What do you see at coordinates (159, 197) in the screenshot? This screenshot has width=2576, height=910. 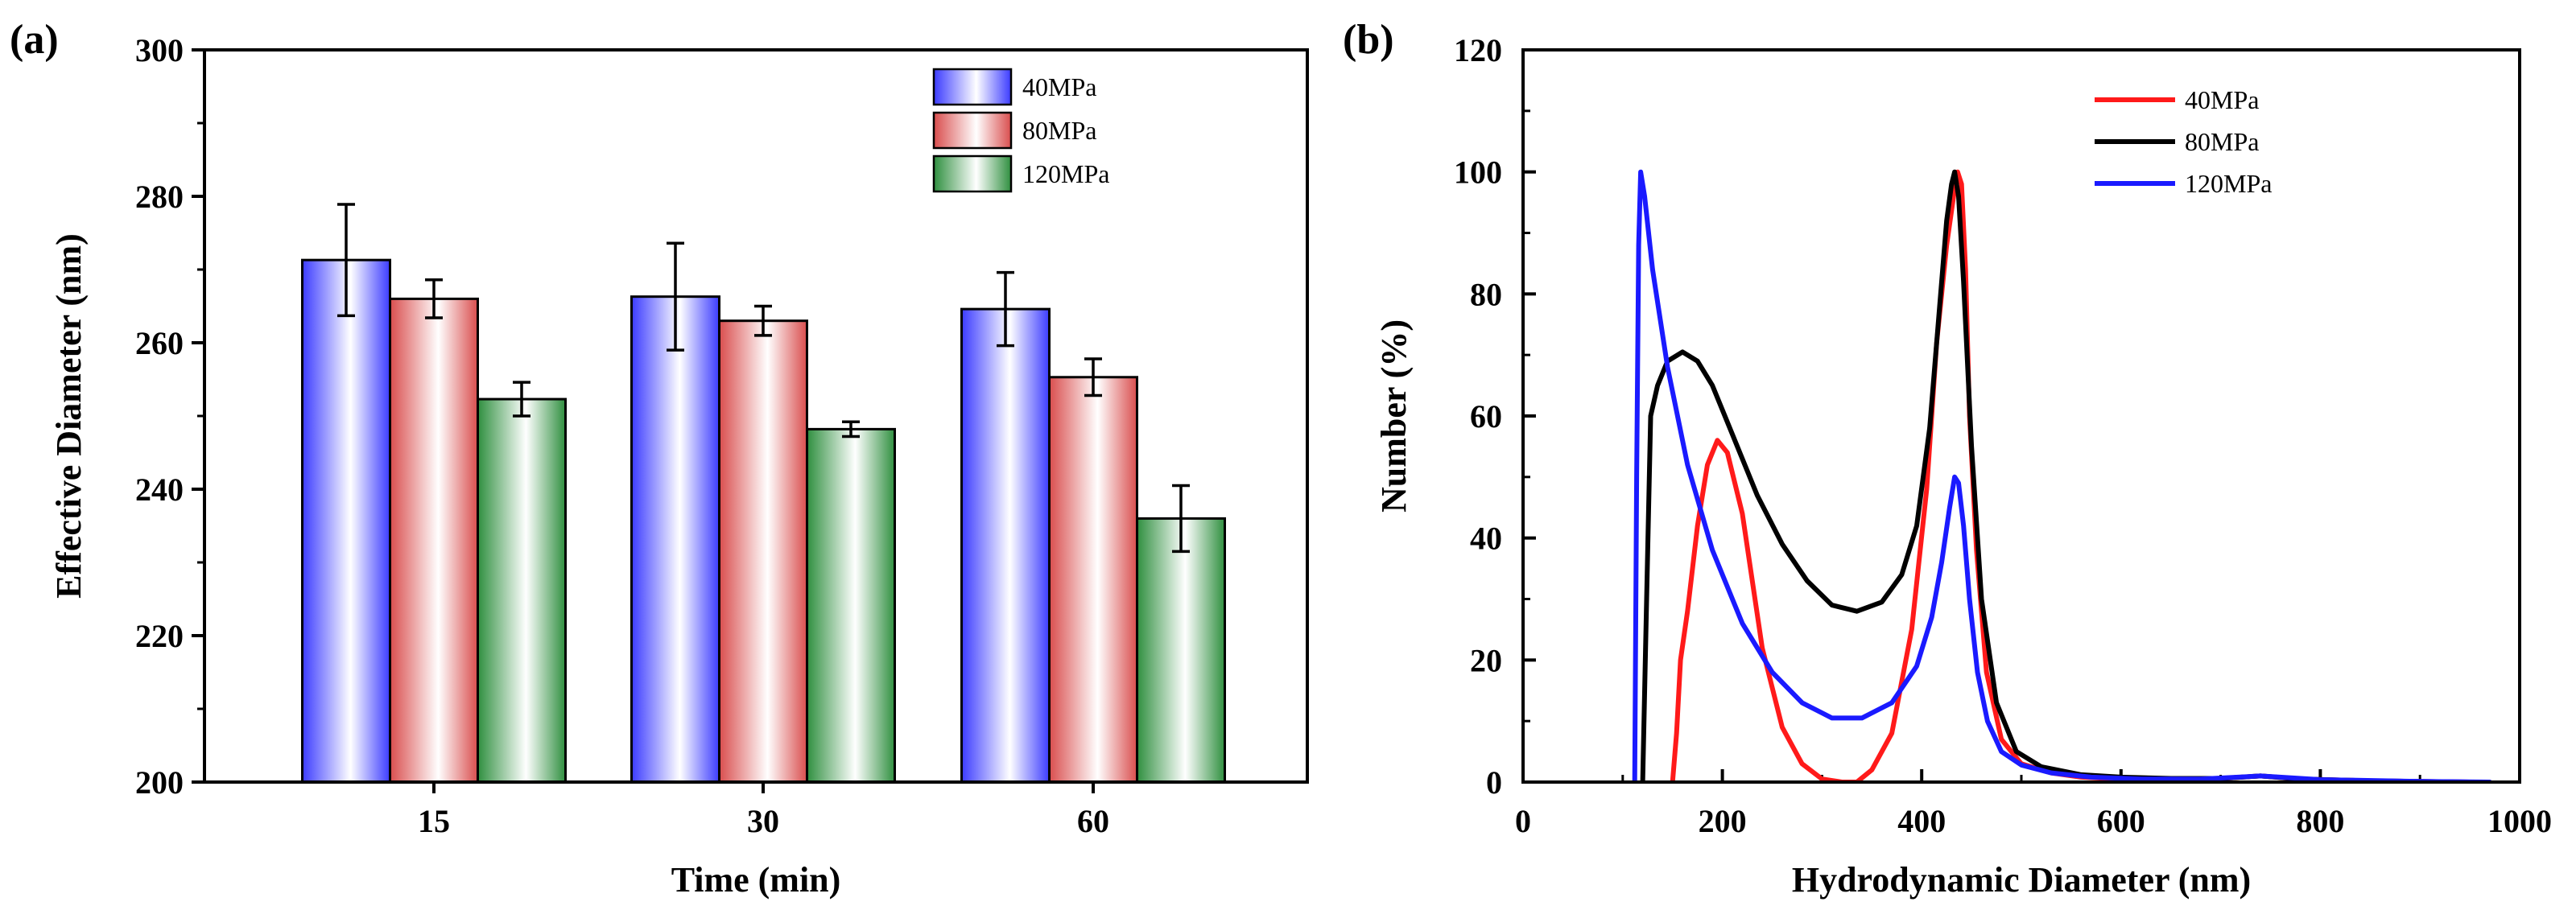 I see `y-tick-label: 280` at bounding box center [159, 197].